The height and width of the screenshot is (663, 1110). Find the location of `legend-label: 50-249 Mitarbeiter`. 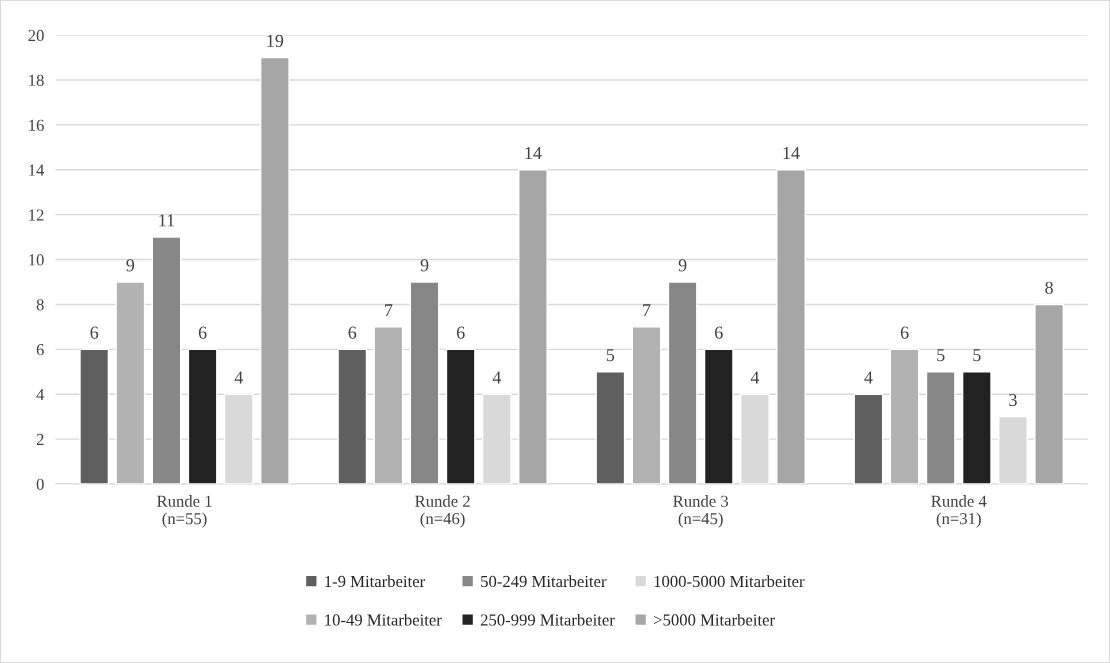

legend-label: 50-249 Mitarbeiter is located at coordinates (544, 581).